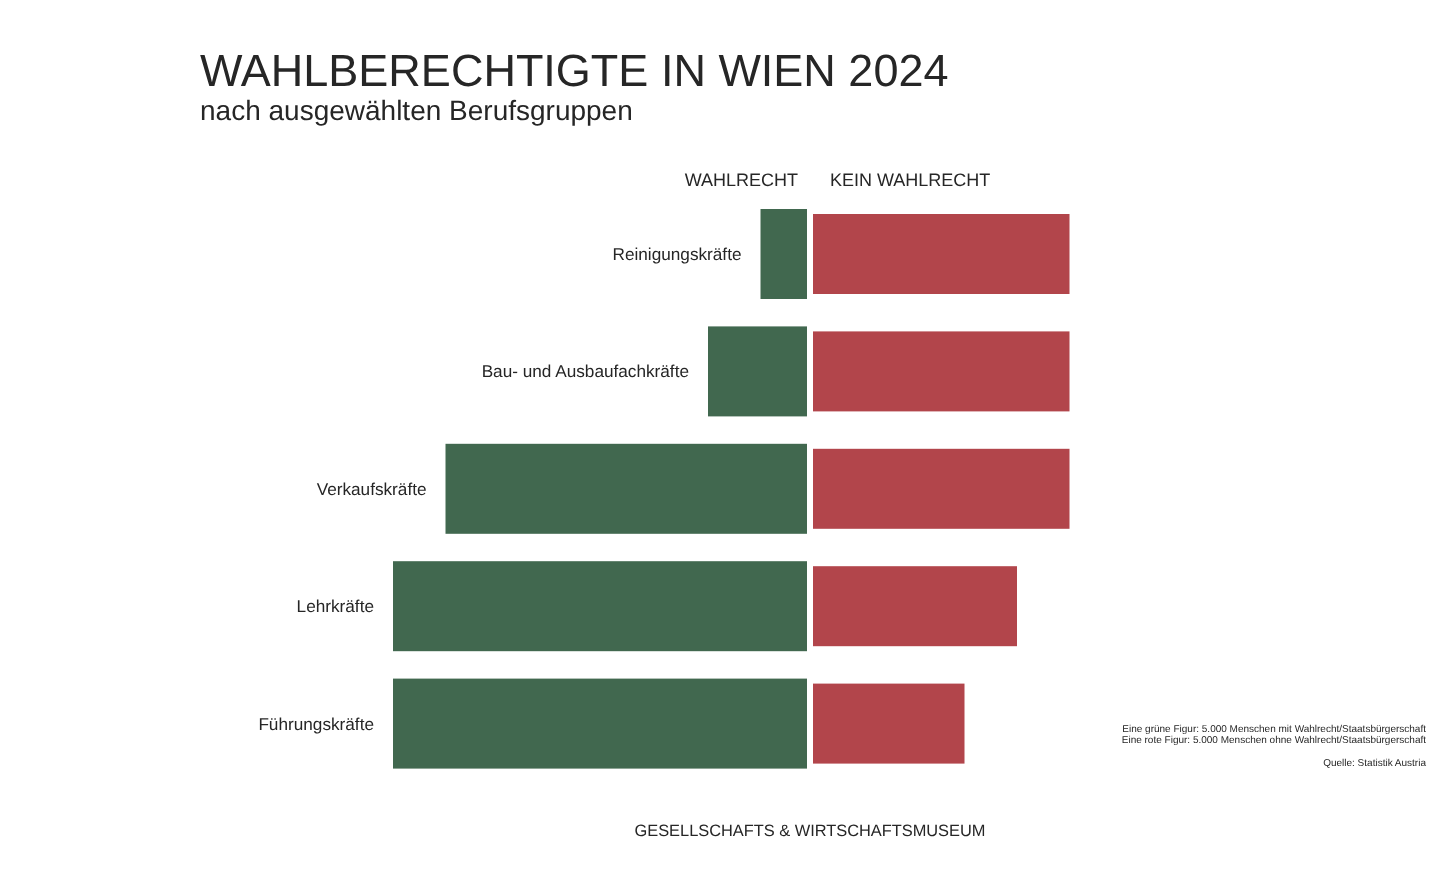  I want to click on series-label: WAHLRECHT, so click(741, 180).